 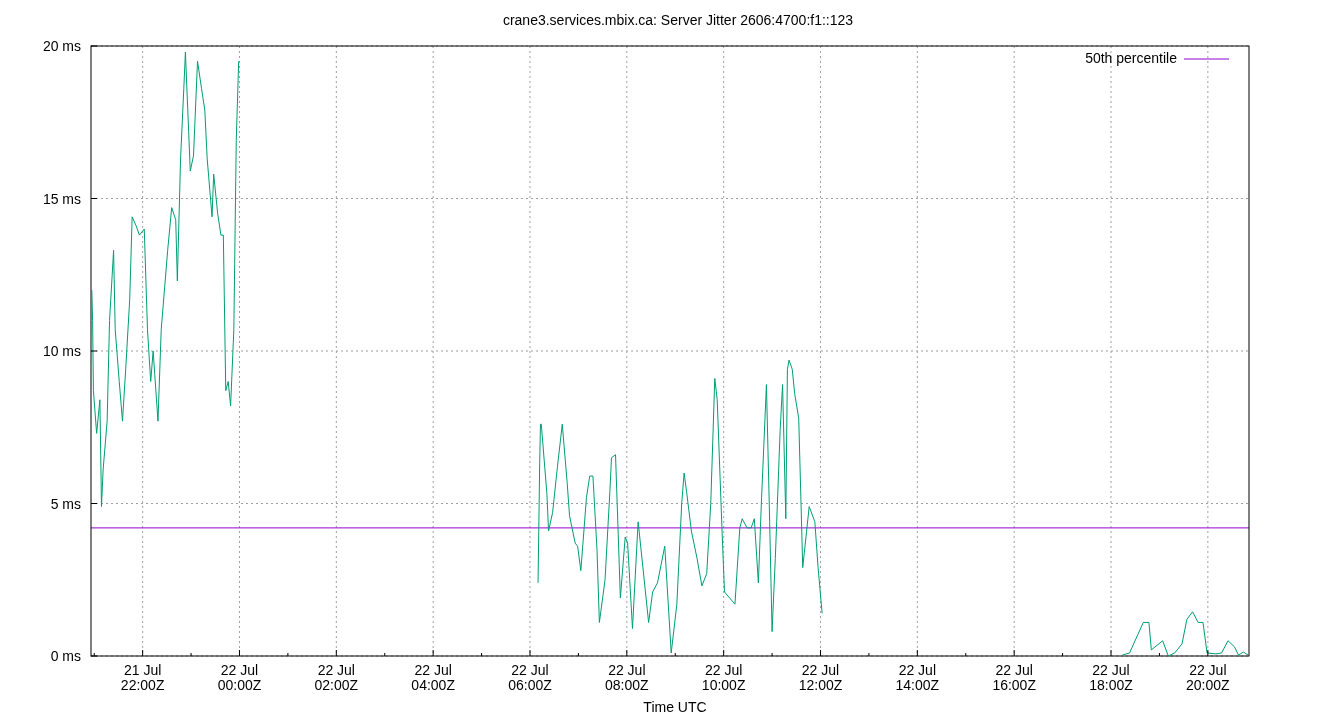 What do you see at coordinates (530, 677) in the screenshot?
I see `x-tick-label: 22 Jul 06:00Z` at bounding box center [530, 677].